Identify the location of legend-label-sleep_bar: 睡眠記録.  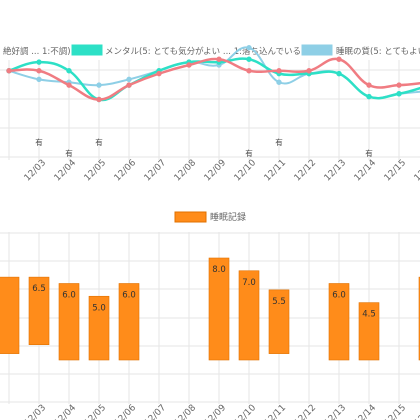
(228, 217).